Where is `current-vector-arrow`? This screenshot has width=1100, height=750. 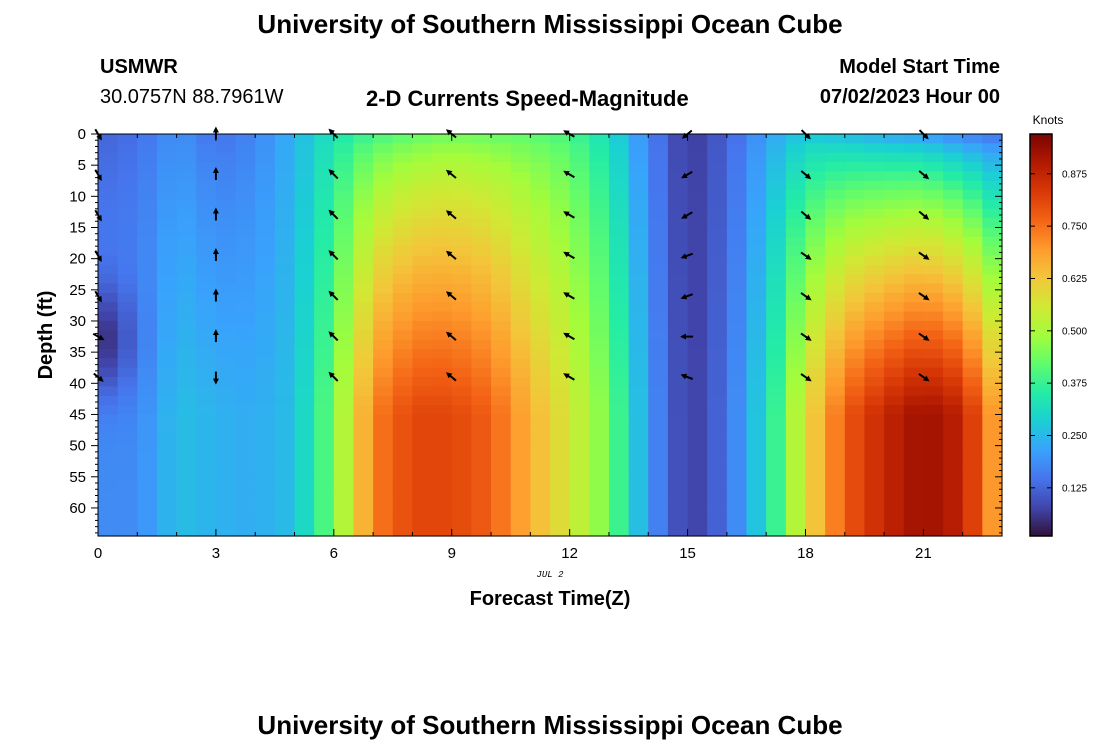
current-vector-arrow is located at coordinates (569, 296).